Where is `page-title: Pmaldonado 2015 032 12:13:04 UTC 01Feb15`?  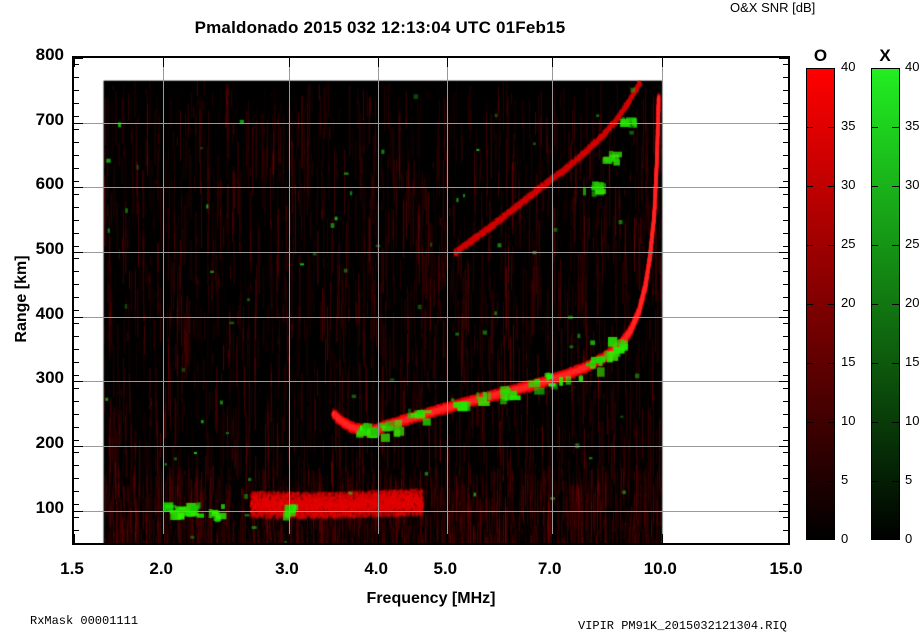
page-title: Pmaldonado 2015 032 12:13:04 UTC 01Feb15 is located at coordinates (380, 27).